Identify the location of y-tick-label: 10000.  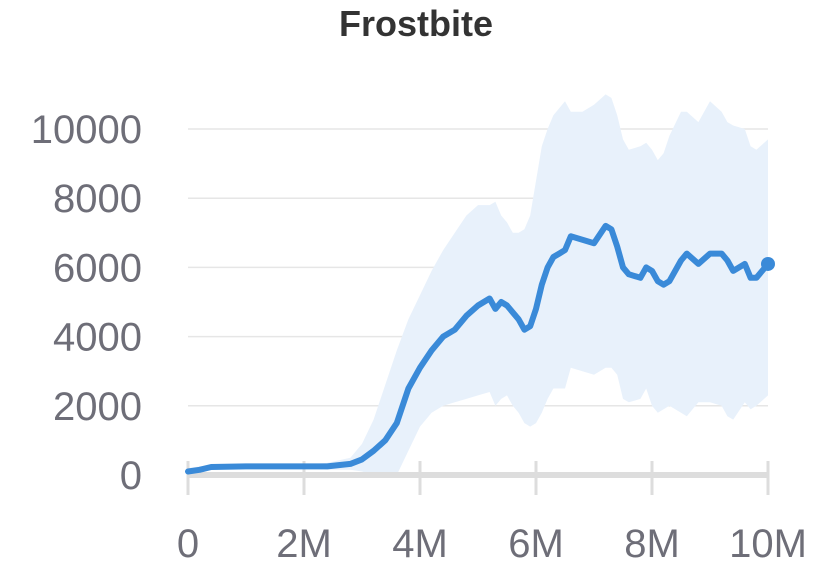
(86, 130).